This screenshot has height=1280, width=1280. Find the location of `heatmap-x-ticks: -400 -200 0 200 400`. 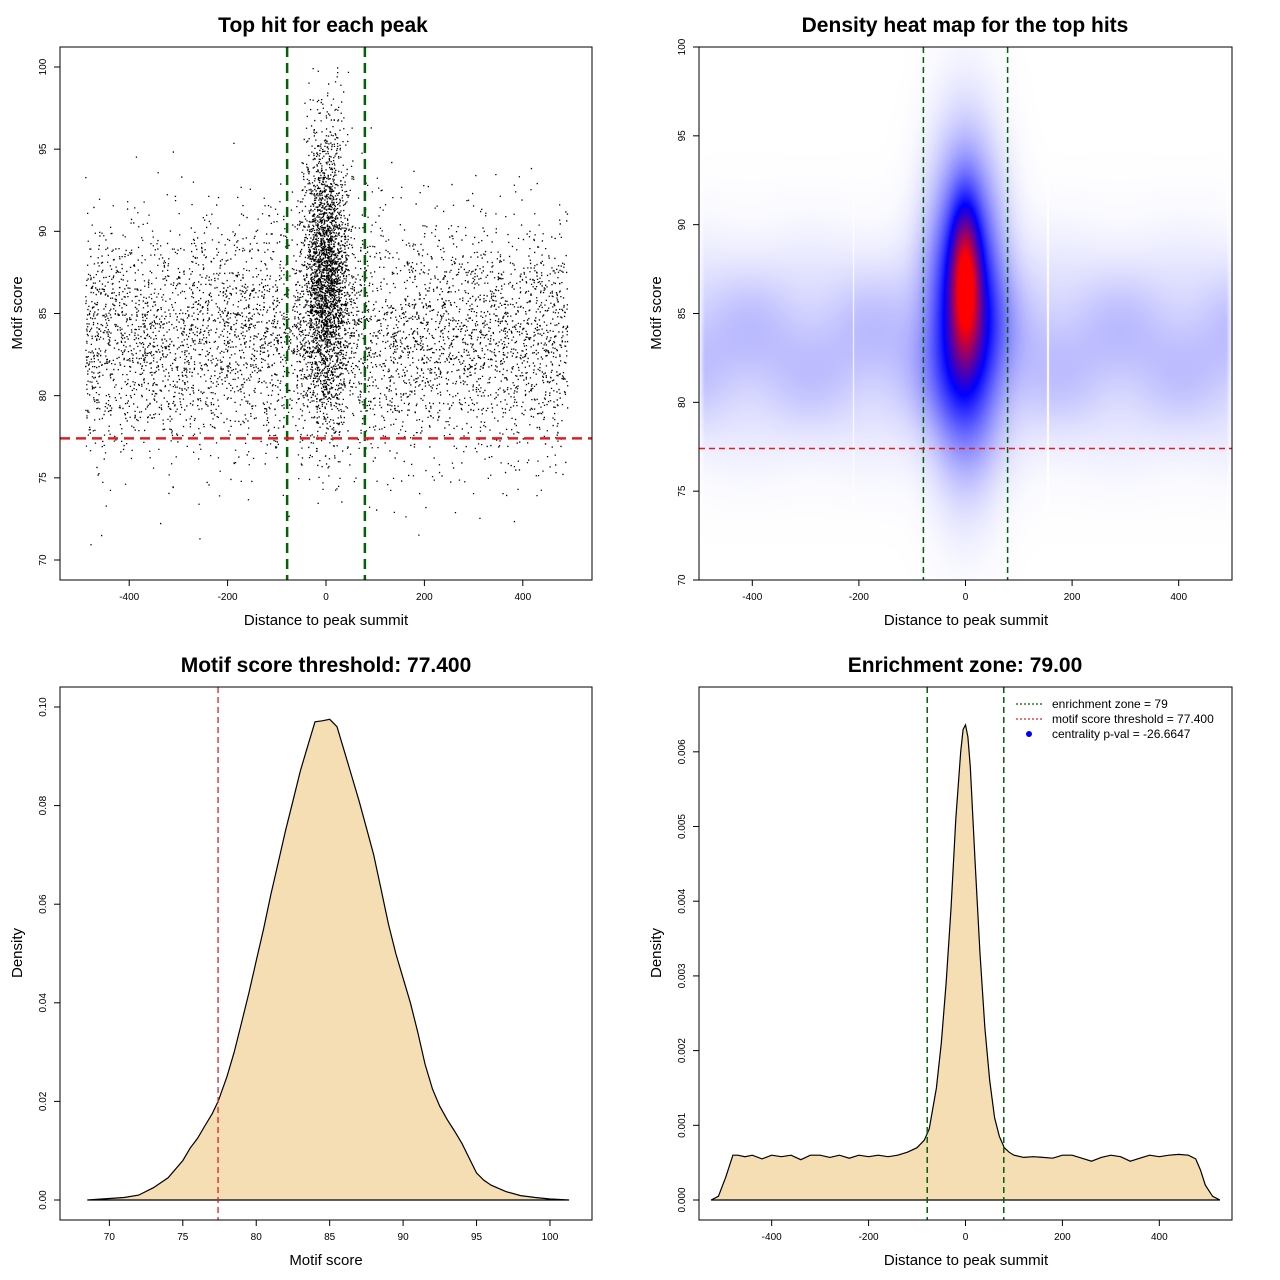

heatmap-x-ticks: -400 -200 0 200 400 is located at coordinates (964, 591).